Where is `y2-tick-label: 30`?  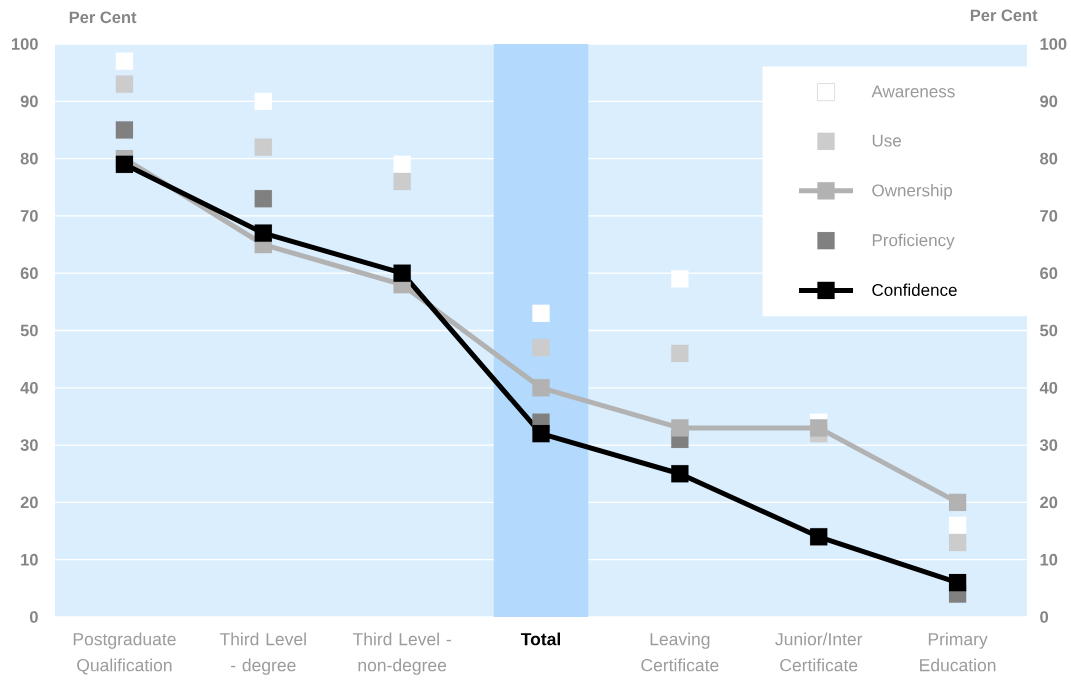 y2-tick-label: 30 is located at coordinates (1048, 445).